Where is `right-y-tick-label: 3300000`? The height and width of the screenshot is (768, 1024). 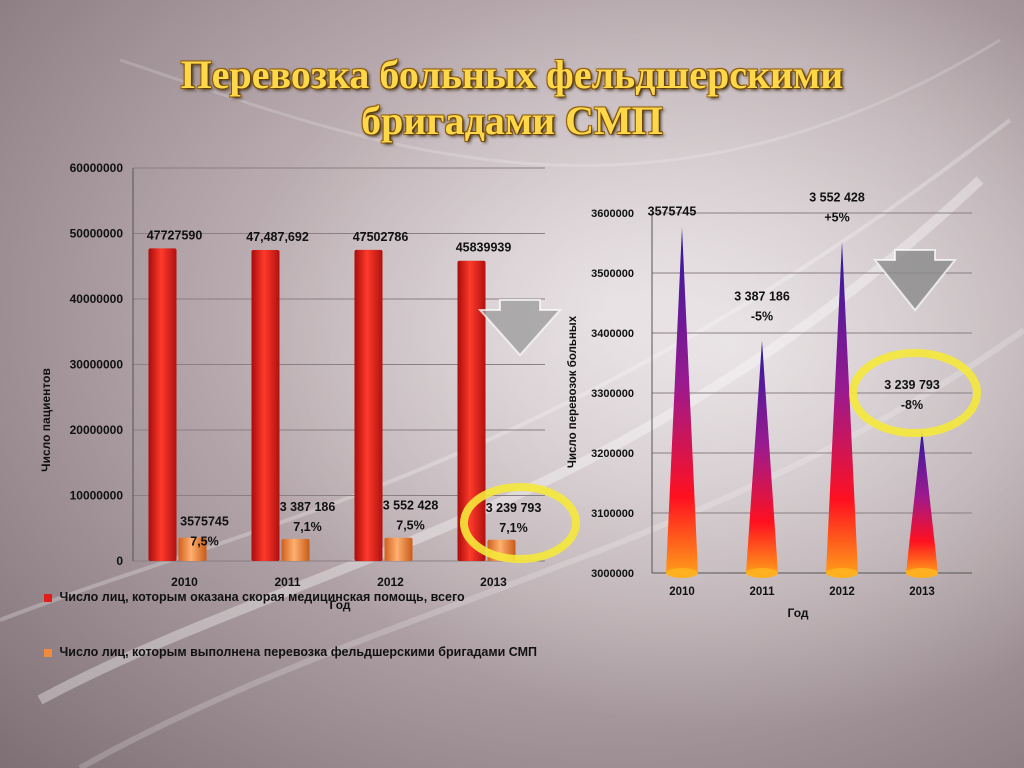 right-y-tick-label: 3300000 is located at coordinates (612, 394).